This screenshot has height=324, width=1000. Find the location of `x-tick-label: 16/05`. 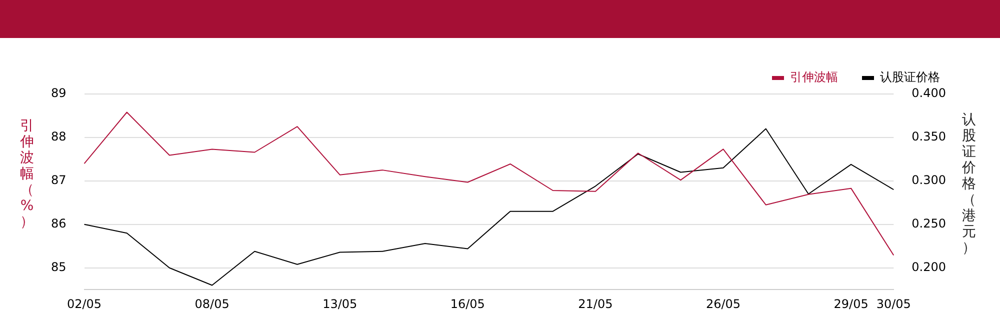

x-tick-label: 16/05 is located at coordinates (467, 303).